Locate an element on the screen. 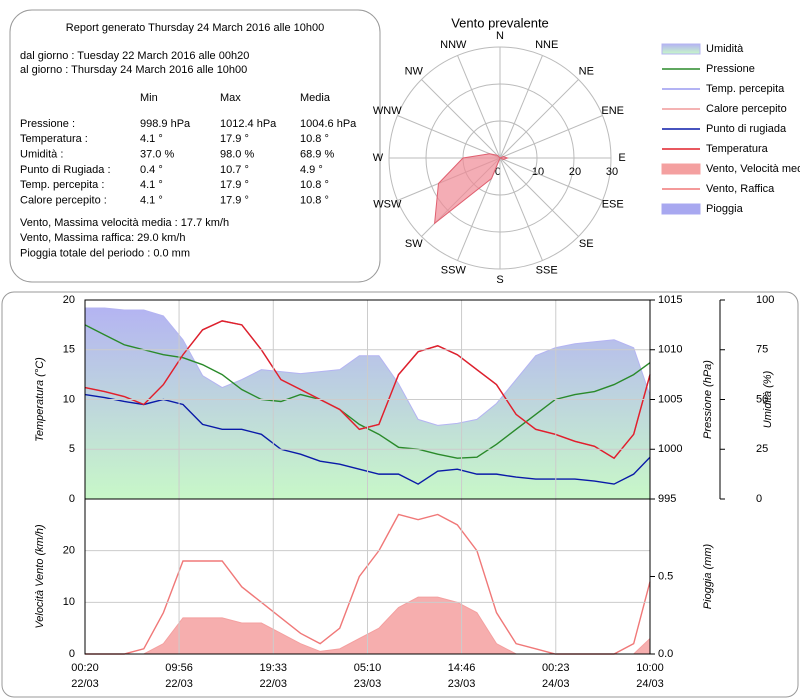  rose-direction: SSW is located at coordinates (454, 271).